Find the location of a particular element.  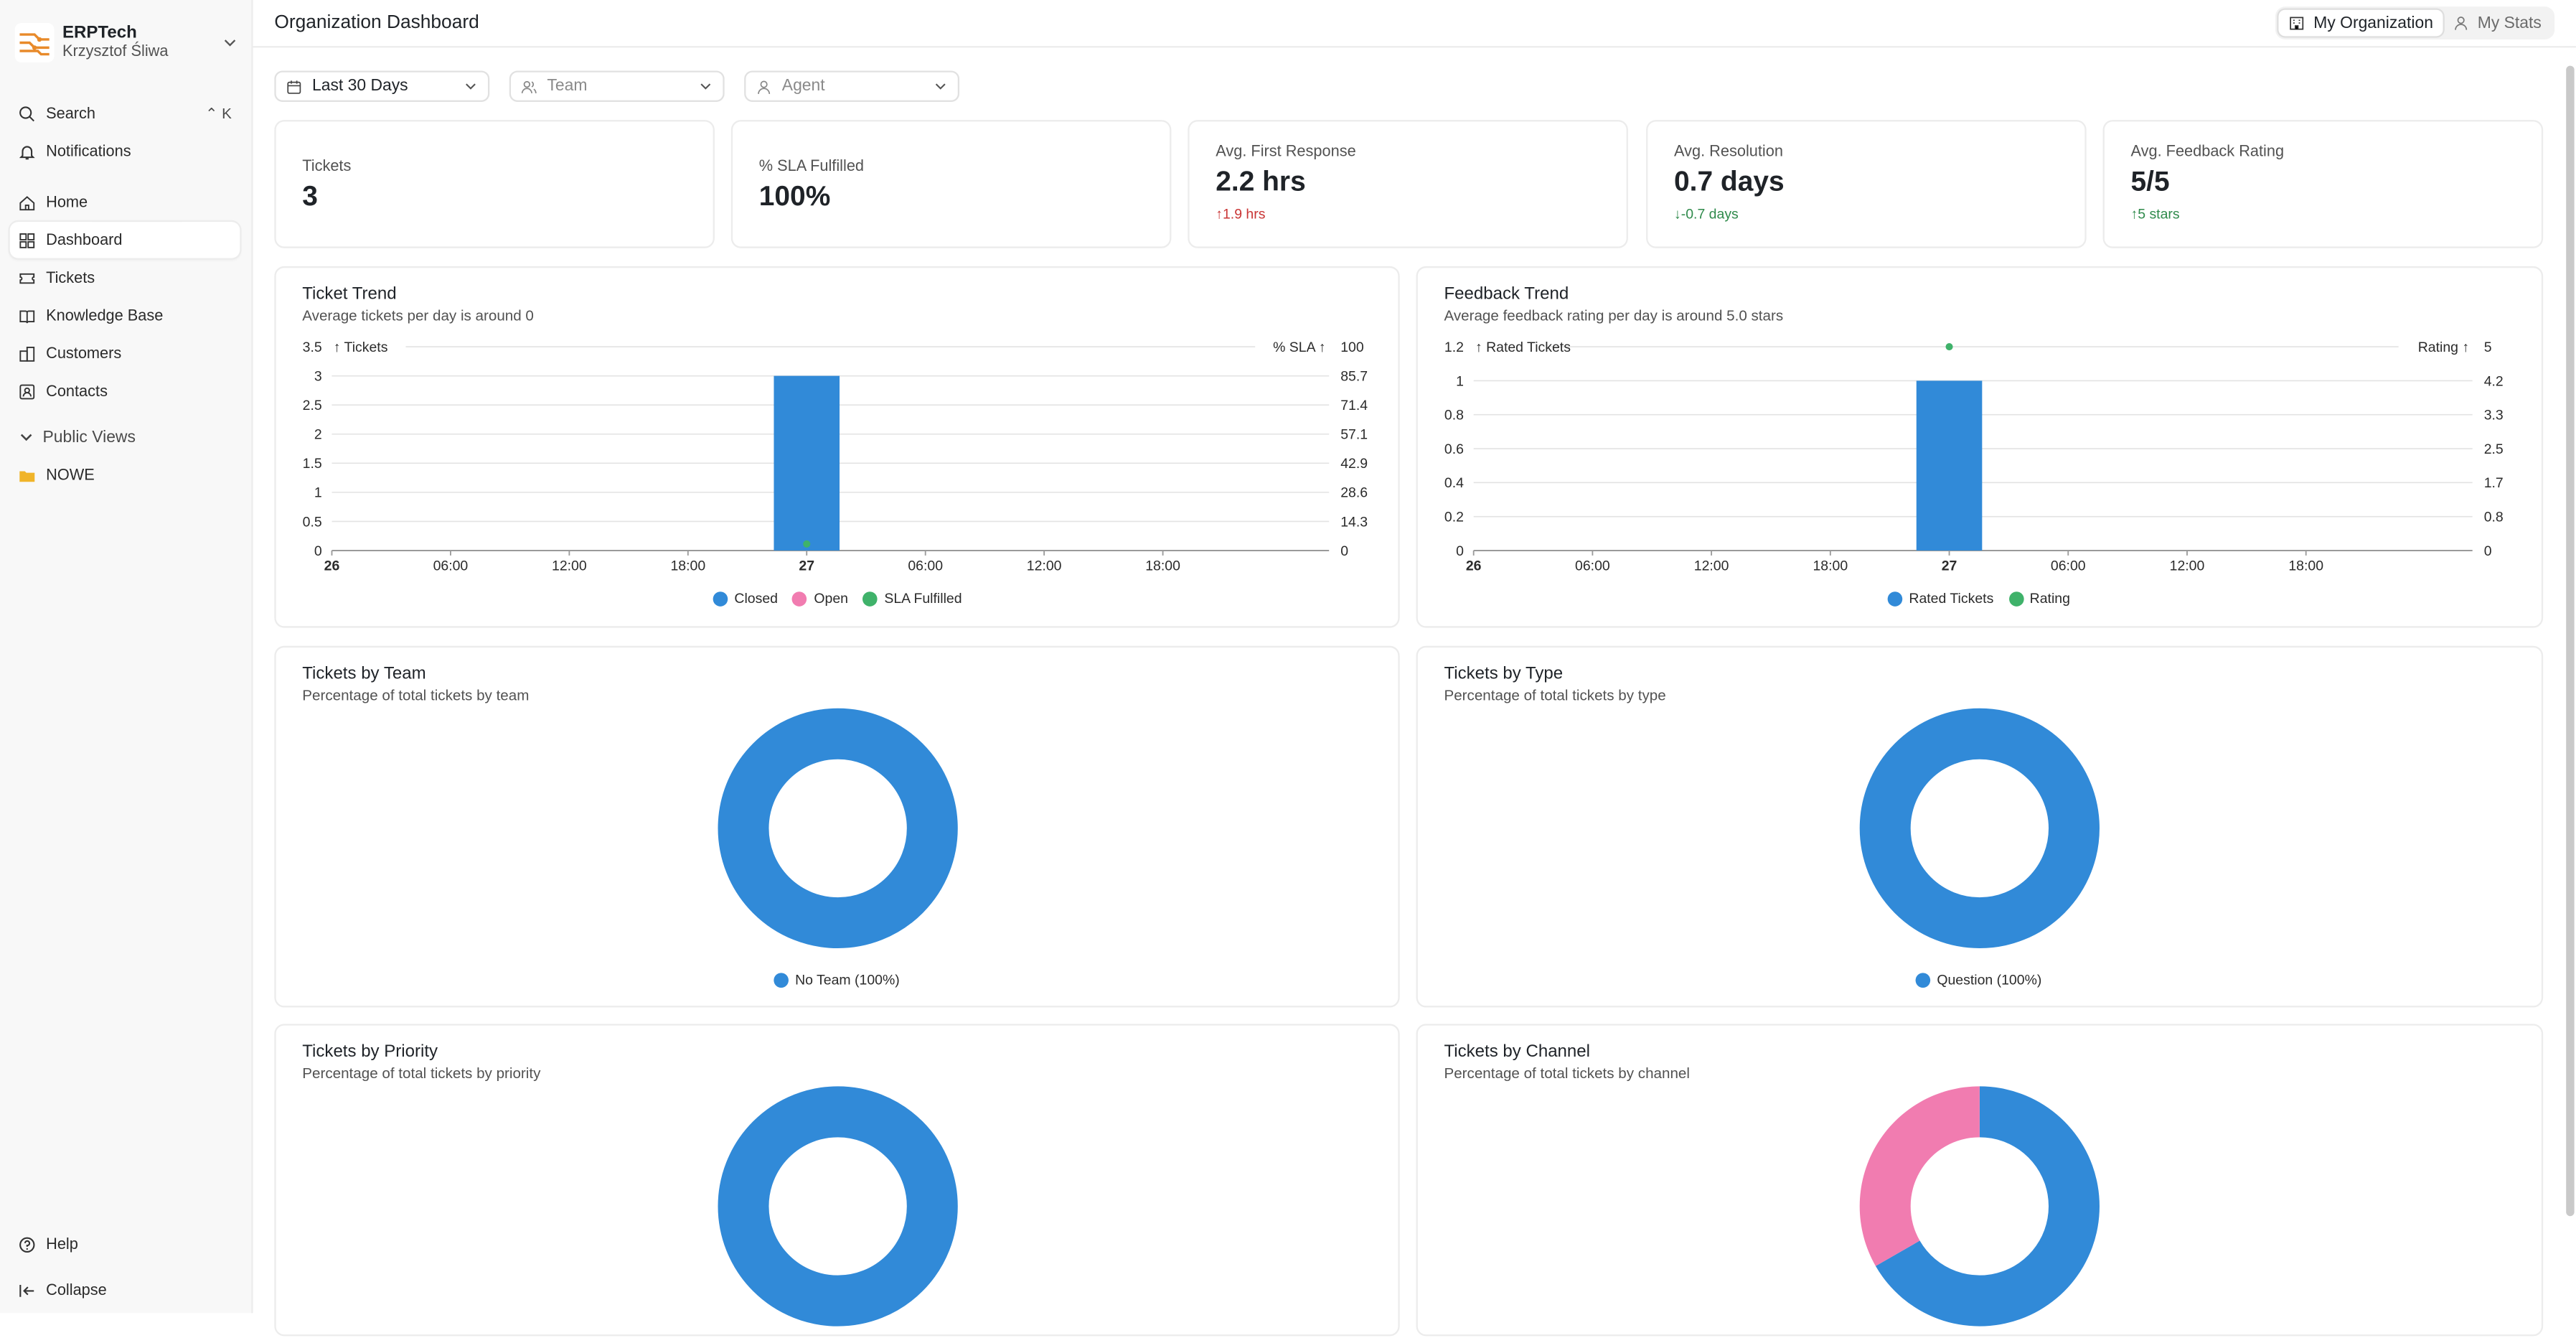

stat-value: 0.7 days is located at coordinates (1729, 181).